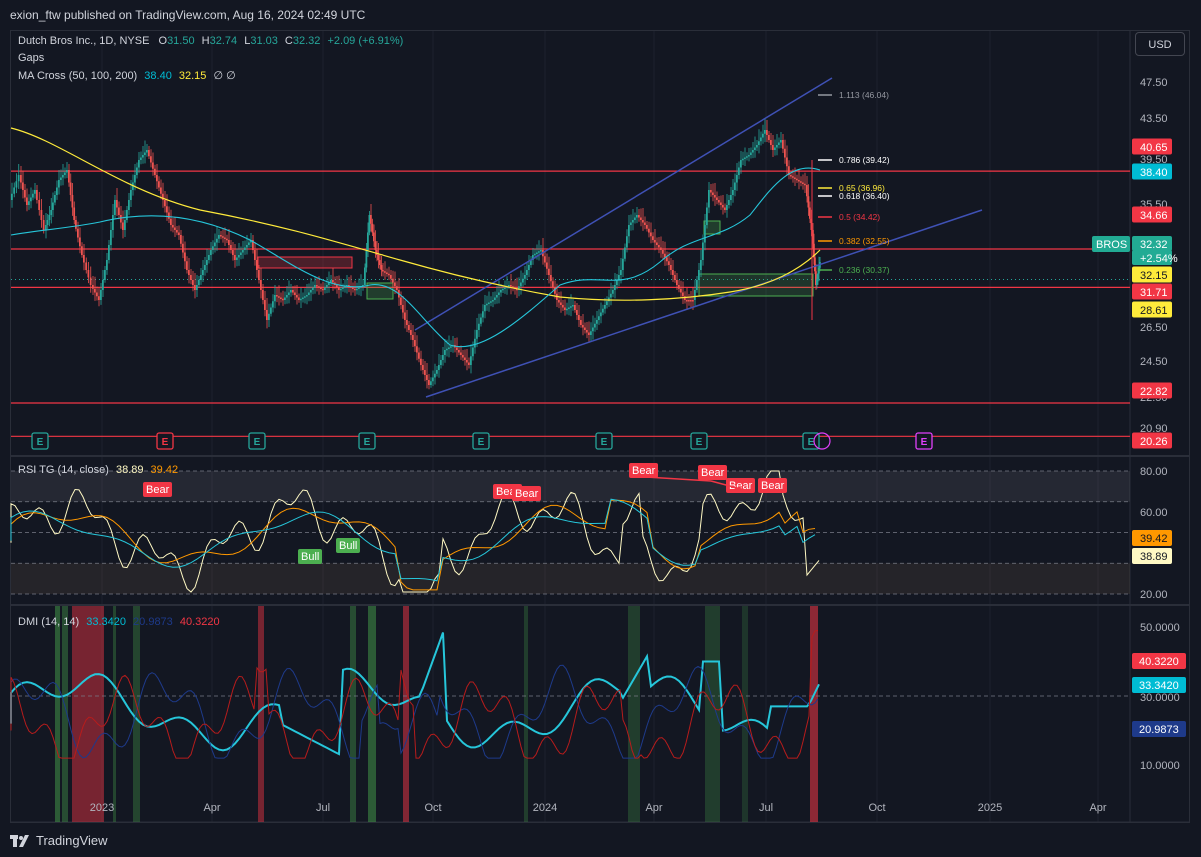 Image resolution: width=1201 pixels, height=857 pixels. I want to click on dmi-plus-di-line, so click(414, 711).